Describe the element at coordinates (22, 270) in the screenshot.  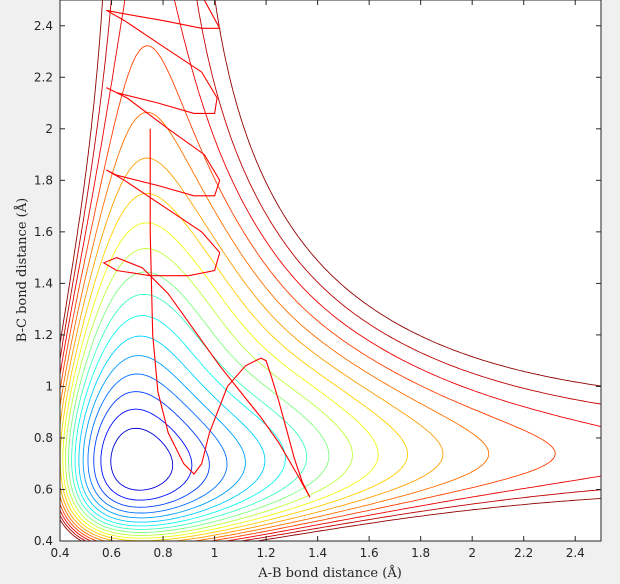
I see `y-axis-label: B-C bond distance (Å)` at that location.